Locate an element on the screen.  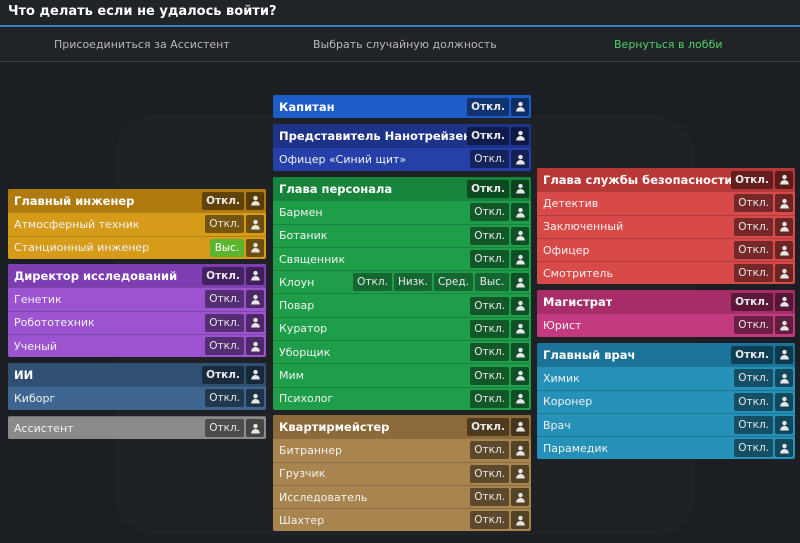
priority-option-button: Низк. is located at coordinates (412, 282).